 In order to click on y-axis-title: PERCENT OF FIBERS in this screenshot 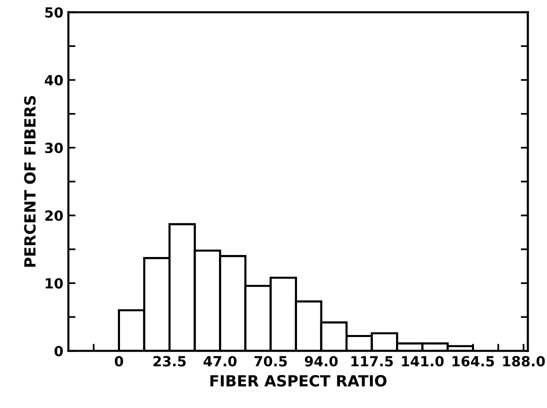, I will do `click(30, 181)`.